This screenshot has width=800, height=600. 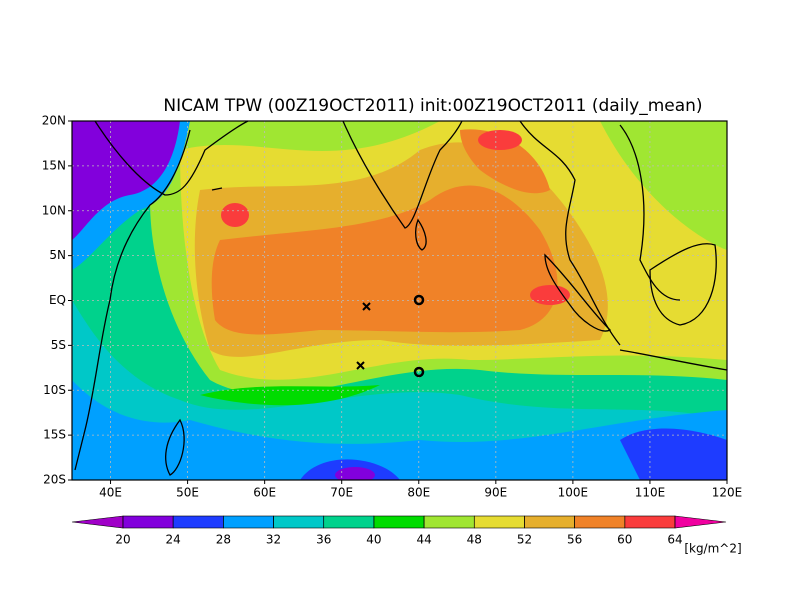 I want to click on lat-label: 10N, so click(x=54, y=210).